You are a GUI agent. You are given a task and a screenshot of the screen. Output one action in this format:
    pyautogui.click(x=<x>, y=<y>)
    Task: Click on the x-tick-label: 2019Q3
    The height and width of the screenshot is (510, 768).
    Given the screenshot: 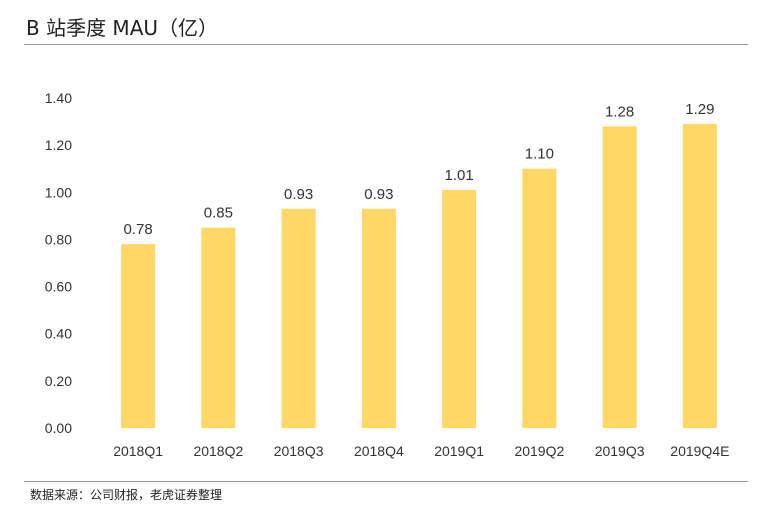 What is the action you would take?
    pyautogui.click(x=620, y=451)
    